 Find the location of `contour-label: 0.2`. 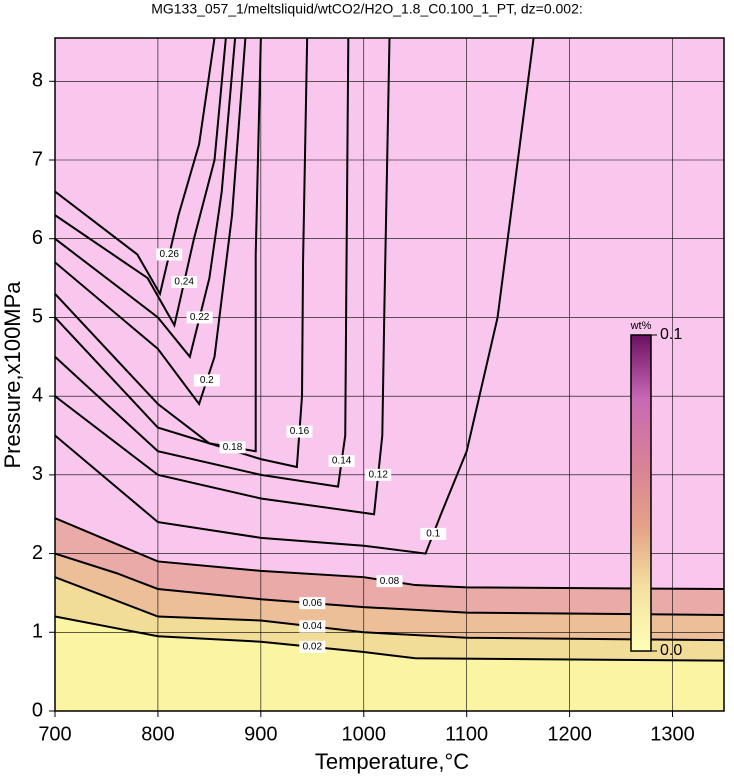

contour-label: 0.2 is located at coordinates (207, 380).